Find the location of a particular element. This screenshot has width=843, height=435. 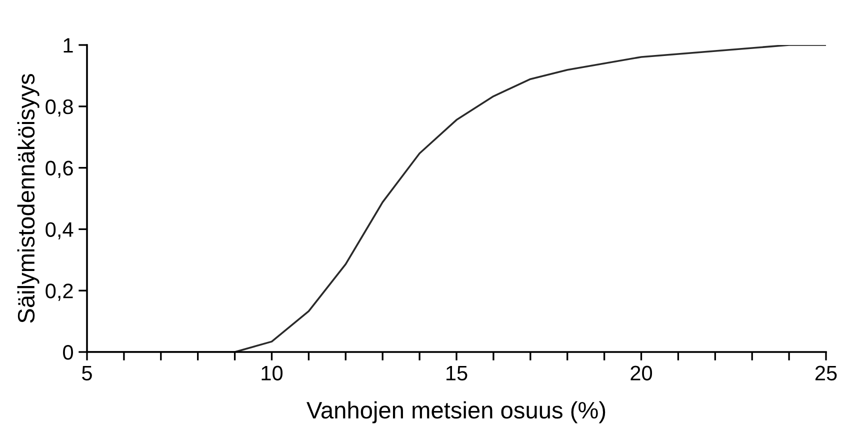

x-tick-label: 5 is located at coordinates (87, 373).